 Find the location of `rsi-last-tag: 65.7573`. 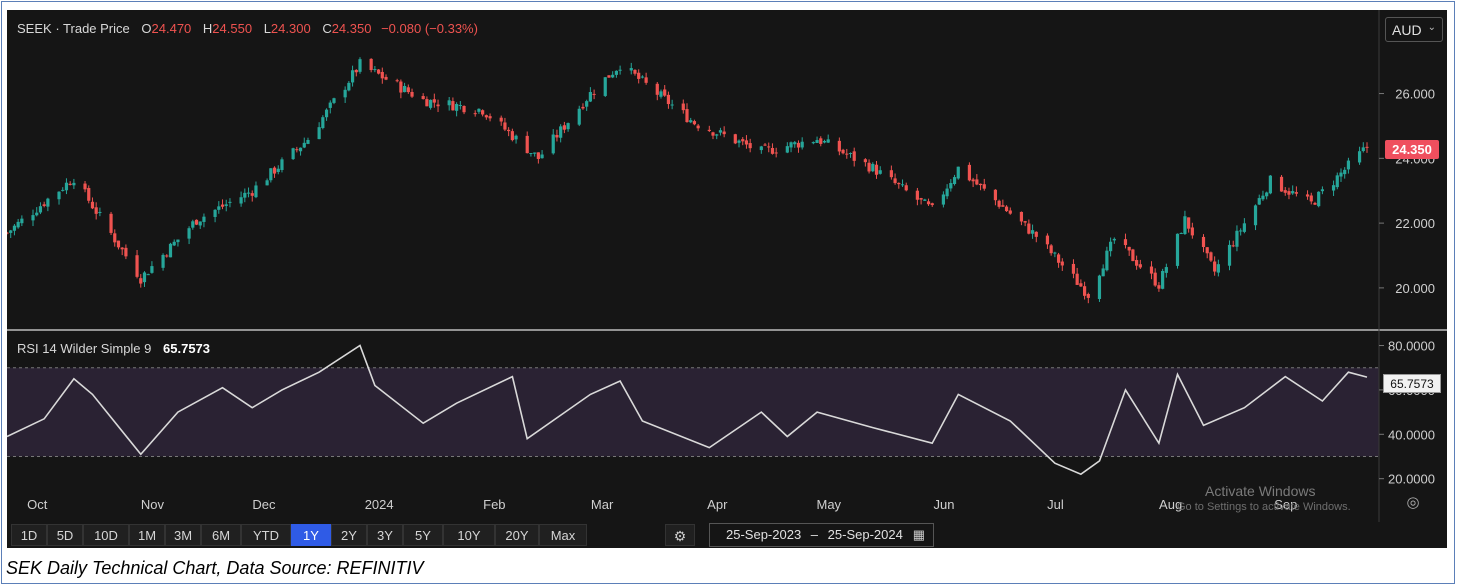

rsi-last-tag: 65.7573 is located at coordinates (1412, 383).